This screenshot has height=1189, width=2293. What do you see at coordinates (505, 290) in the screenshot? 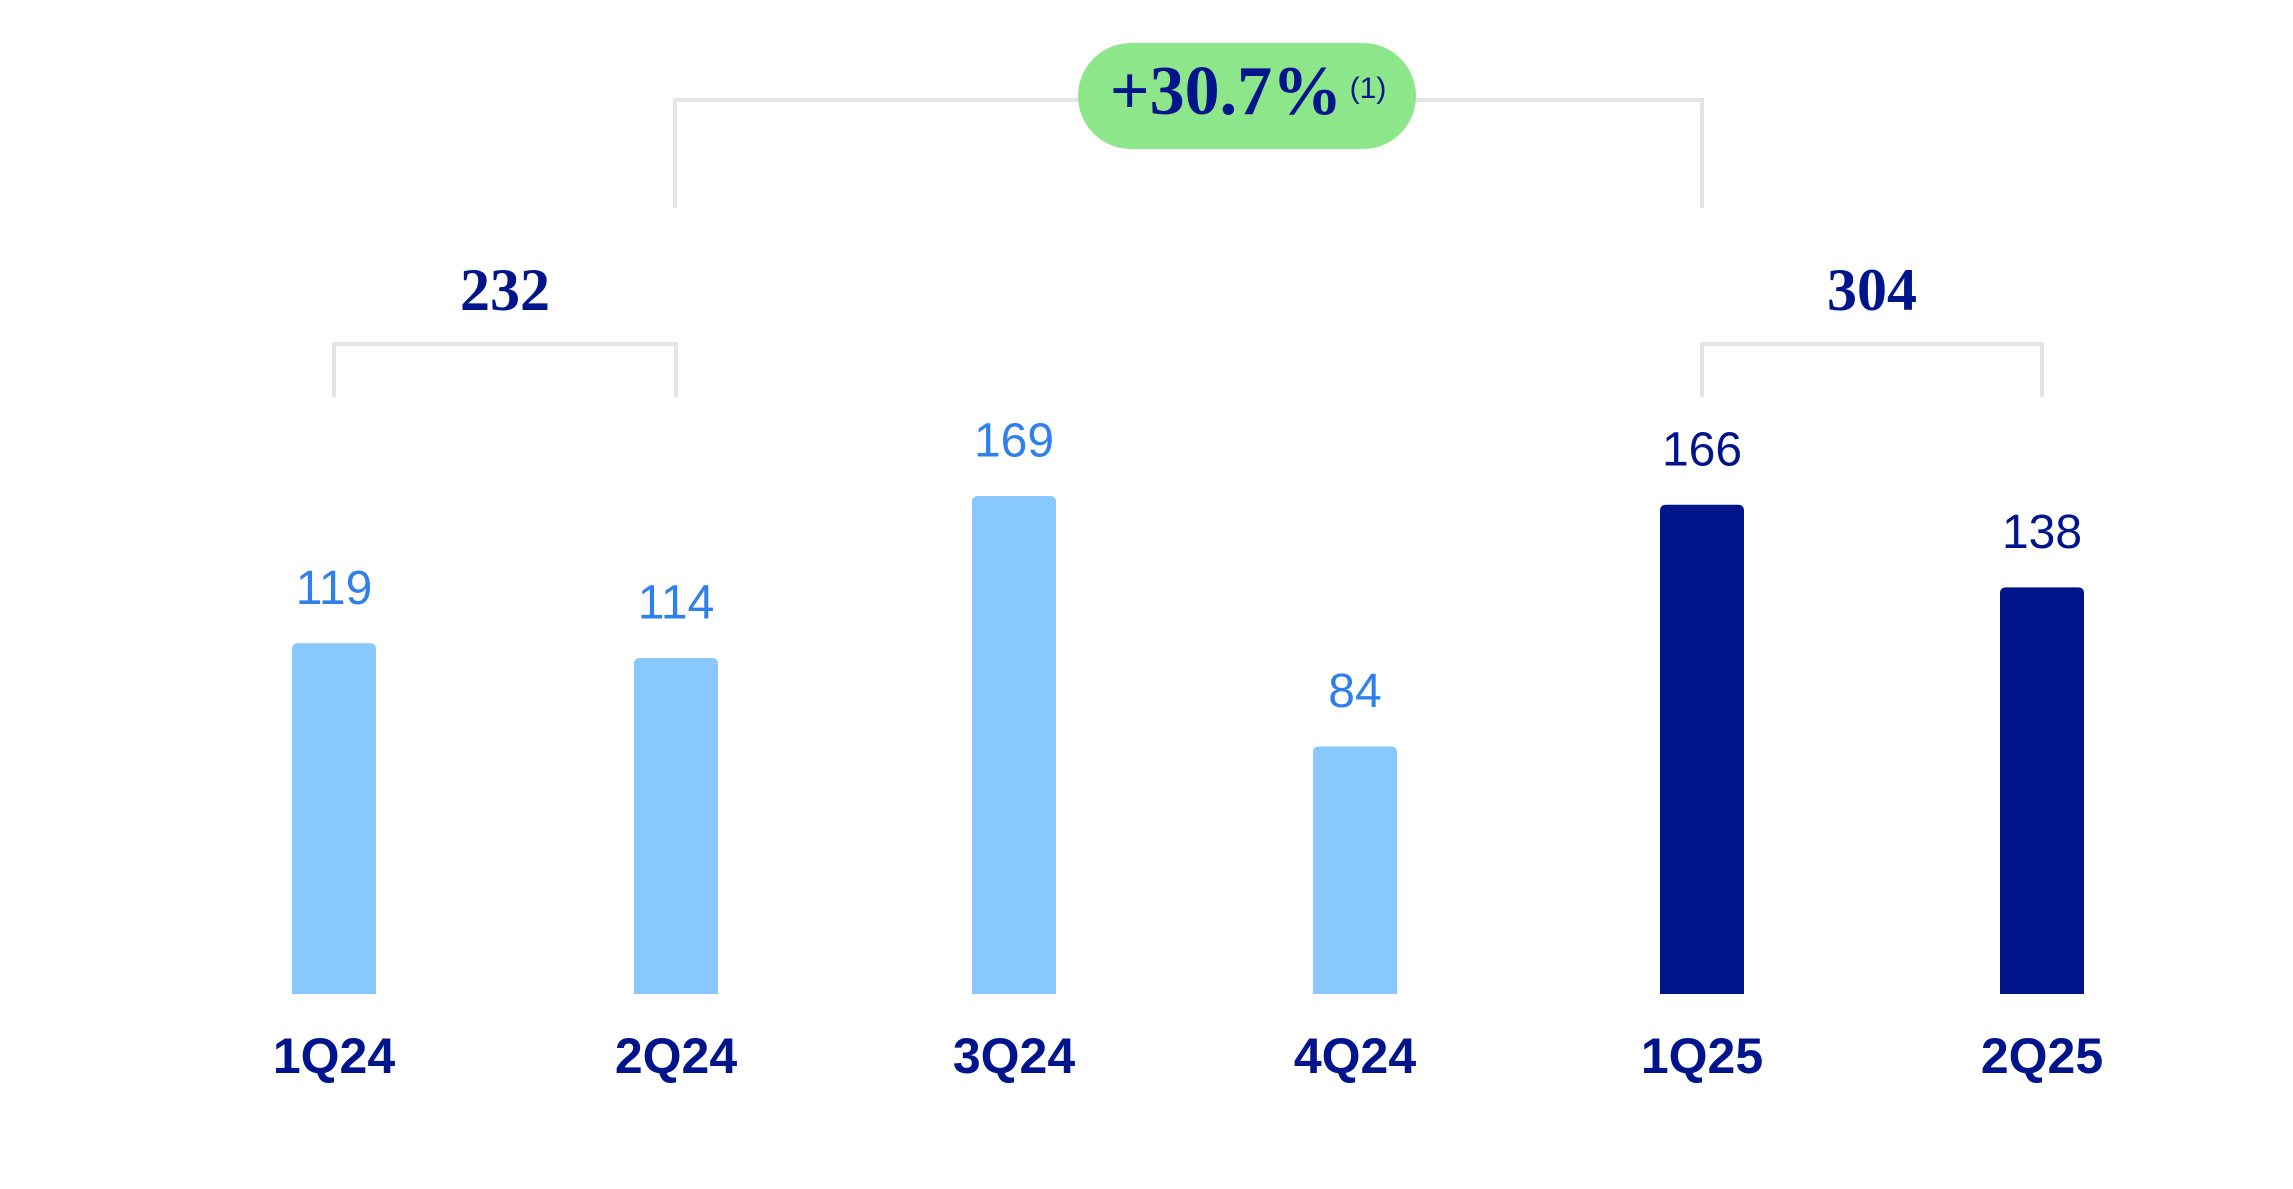
I see `group-total: 232` at bounding box center [505, 290].